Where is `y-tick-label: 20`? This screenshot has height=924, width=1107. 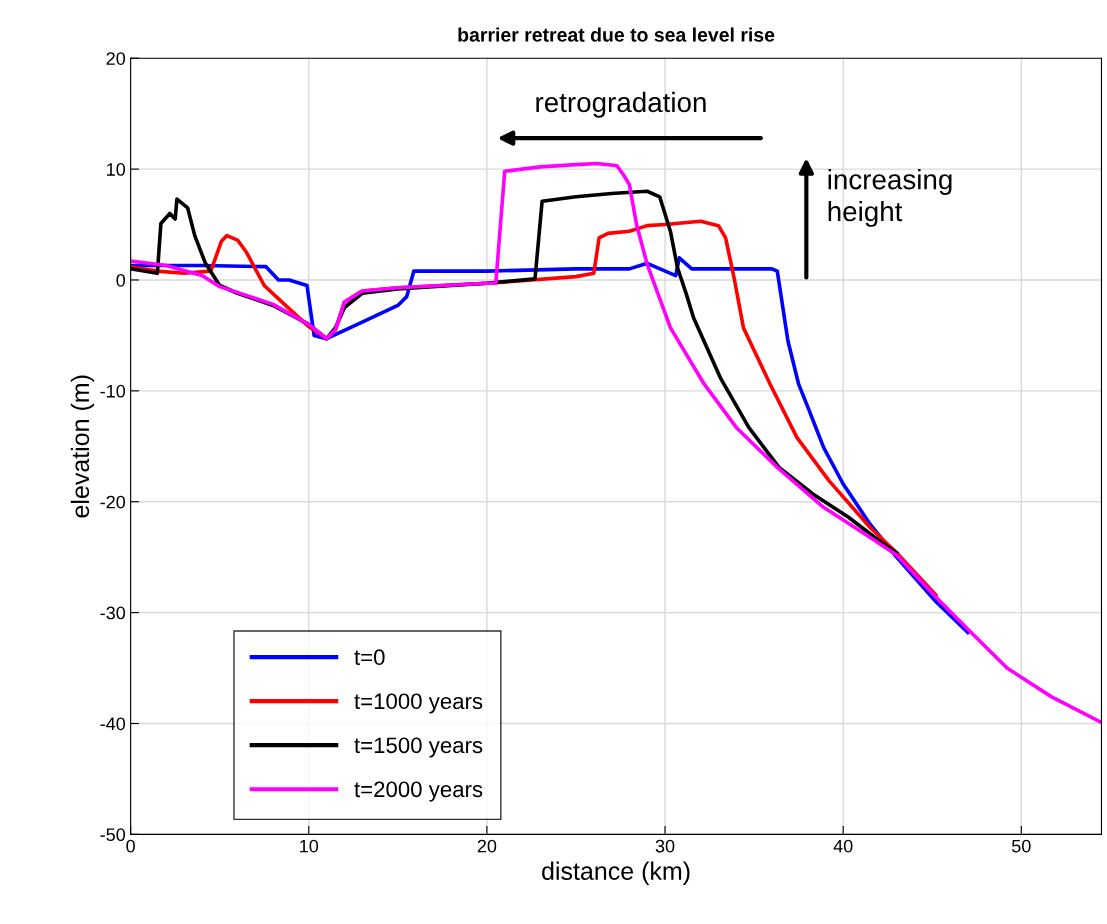
y-tick-label: 20 is located at coordinates (116, 58).